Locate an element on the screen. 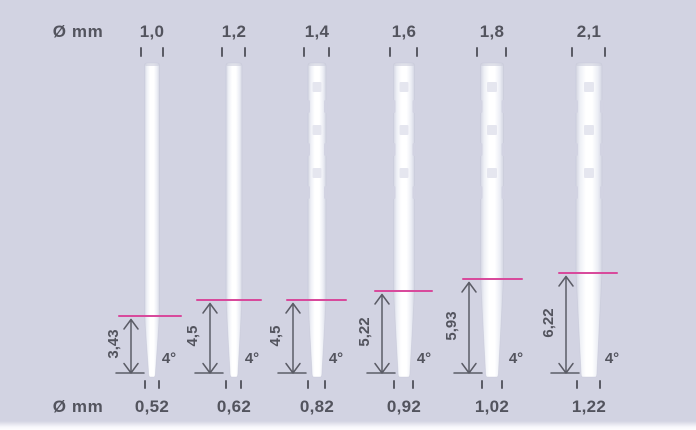 The width and height of the screenshot is (696, 430). tip-diameter-label: 1,02 is located at coordinates (492, 406).